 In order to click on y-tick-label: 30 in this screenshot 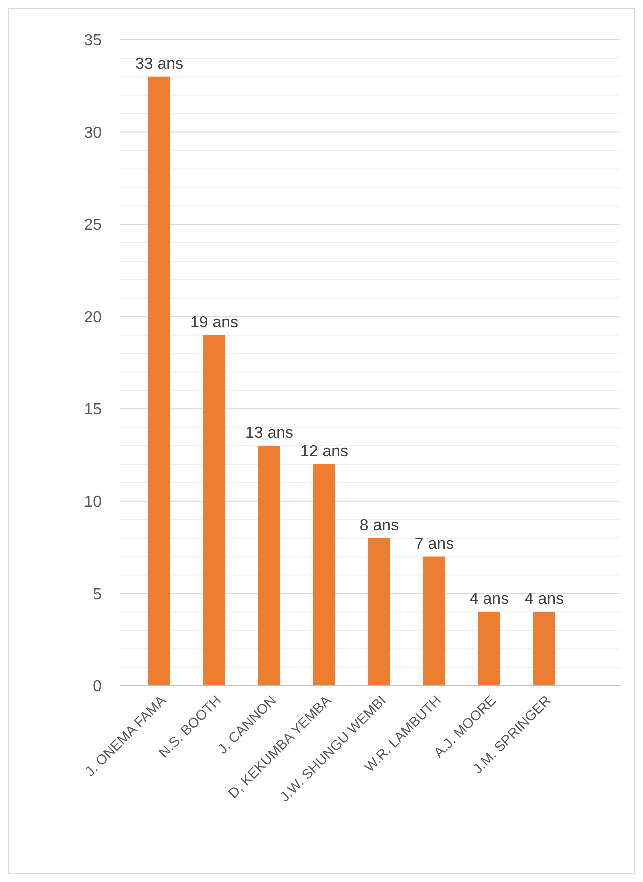, I will do `click(93, 133)`.